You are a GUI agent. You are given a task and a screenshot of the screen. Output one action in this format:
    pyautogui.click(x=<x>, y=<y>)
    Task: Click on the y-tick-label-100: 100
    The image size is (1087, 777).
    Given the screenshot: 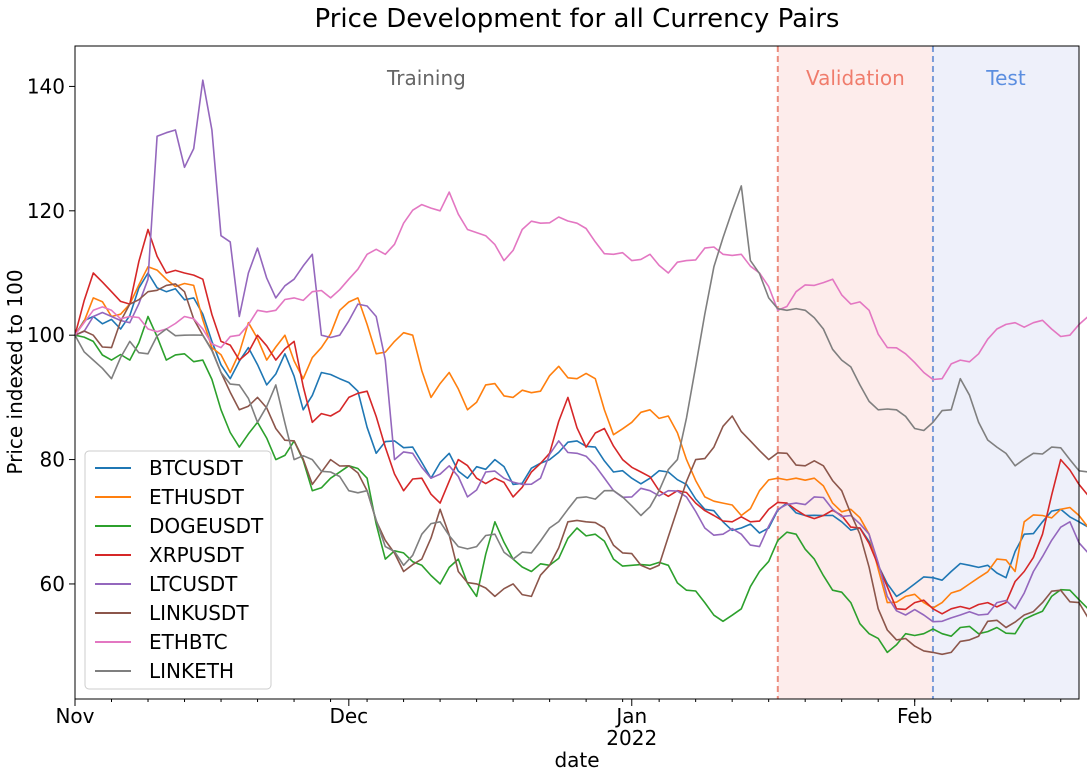 What is the action you would take?
    pyautogui.click(x=46, y=335)
    